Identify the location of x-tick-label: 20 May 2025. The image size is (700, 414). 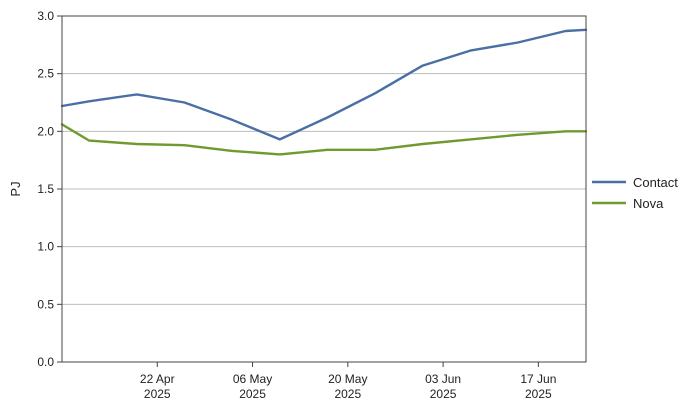
(347, 386).